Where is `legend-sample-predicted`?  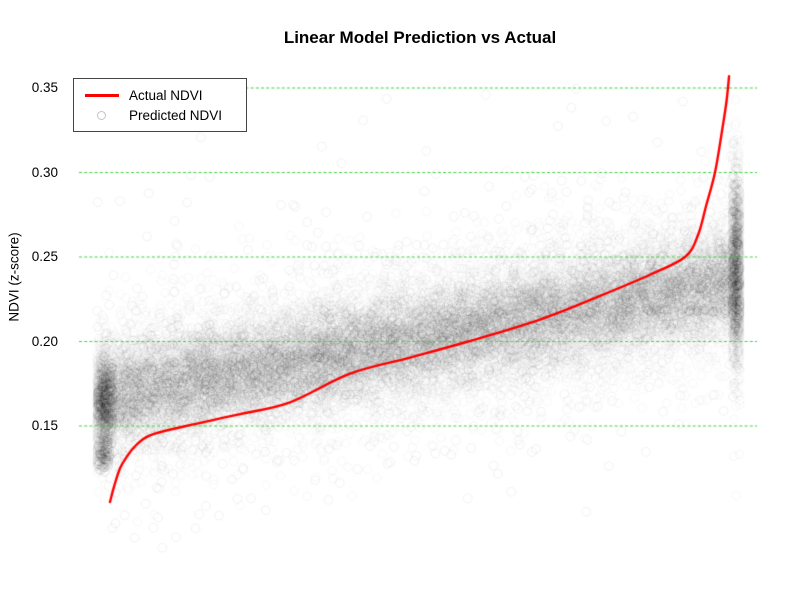 legend-sample-predicted is located at coordinates (101, 115).